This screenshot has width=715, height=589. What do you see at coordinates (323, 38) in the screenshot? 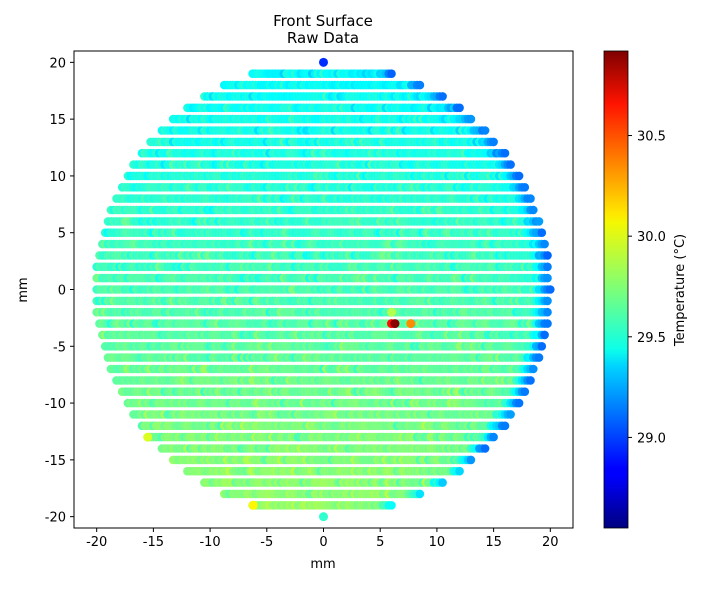
I see `chart-subtitle: Raw Data` at bounding box center [323, 38].